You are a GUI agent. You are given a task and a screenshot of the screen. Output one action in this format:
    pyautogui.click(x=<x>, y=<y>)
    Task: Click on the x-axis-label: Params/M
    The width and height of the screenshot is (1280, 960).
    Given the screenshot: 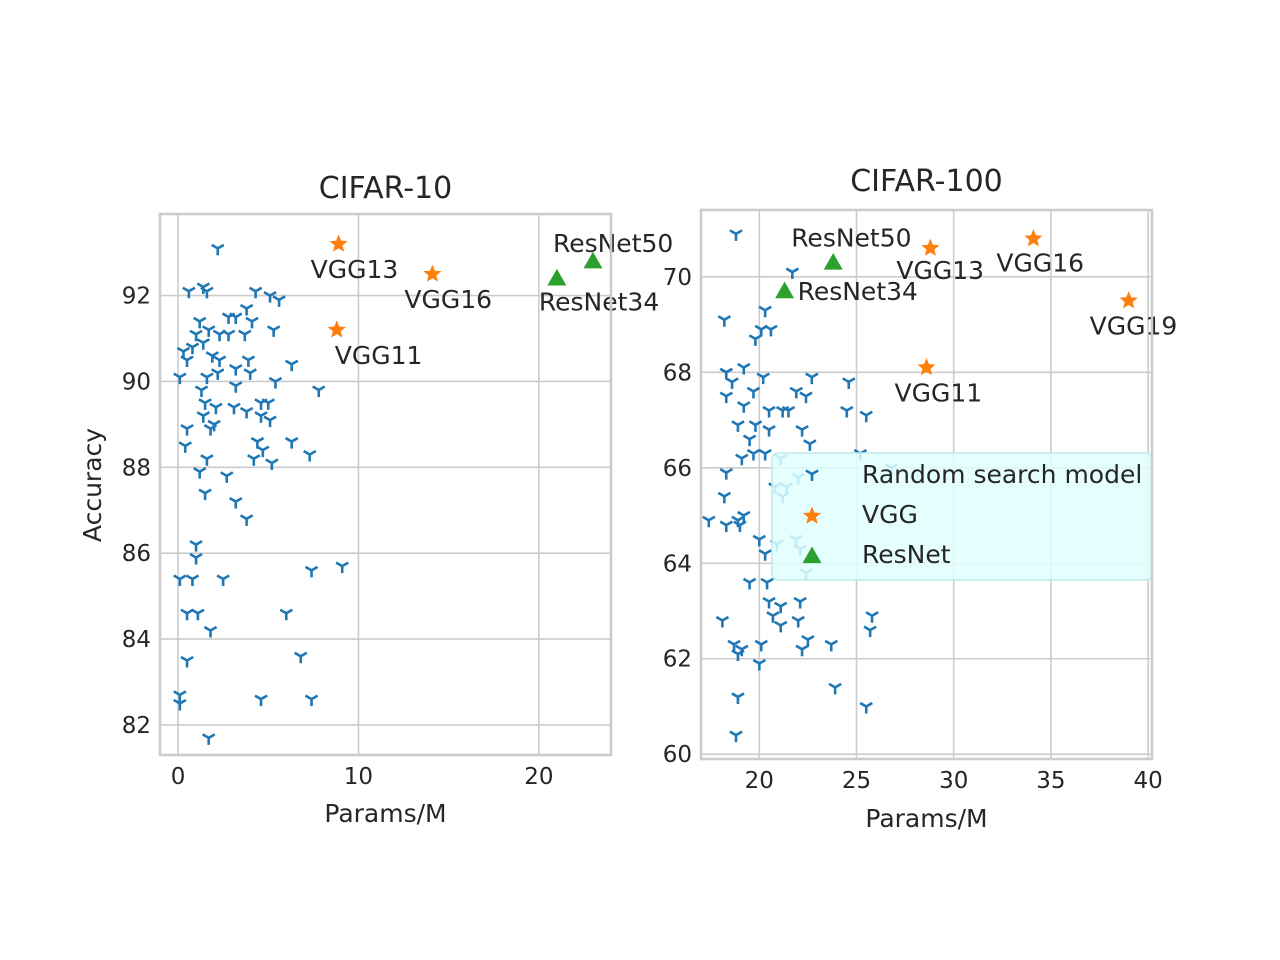 What is the action you would take?
    pyautogui.click(x=926, y=818)
    